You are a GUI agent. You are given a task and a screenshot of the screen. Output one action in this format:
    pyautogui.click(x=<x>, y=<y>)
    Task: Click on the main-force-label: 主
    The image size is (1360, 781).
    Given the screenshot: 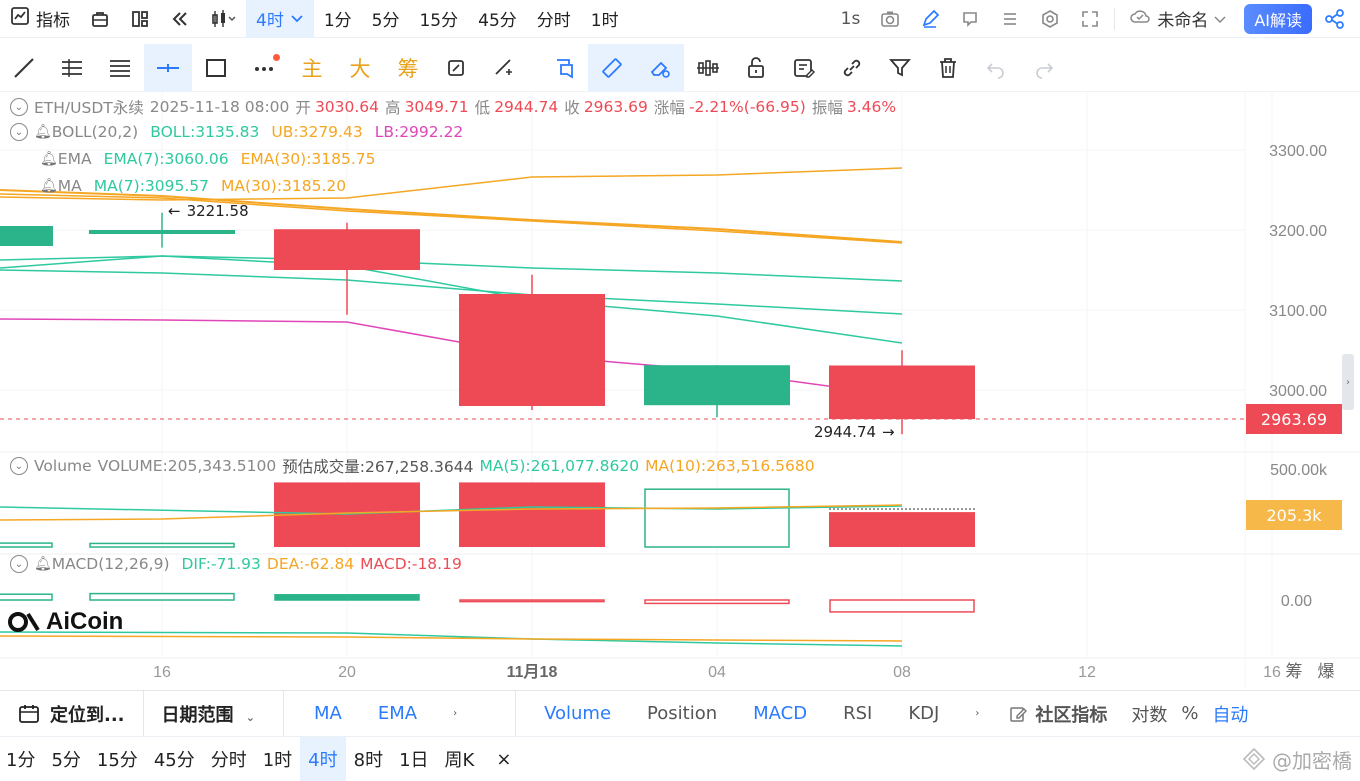 What is the action you would take?
    pyautogui.click(x=312, y=68)
    